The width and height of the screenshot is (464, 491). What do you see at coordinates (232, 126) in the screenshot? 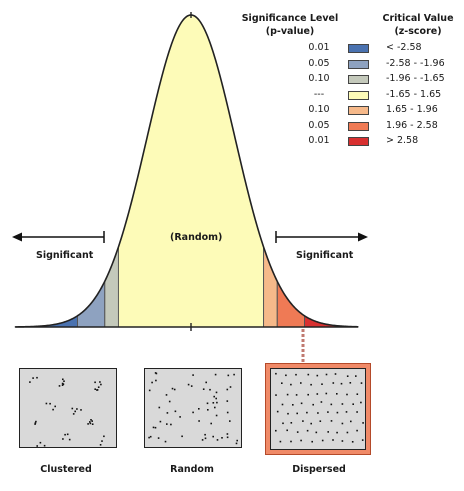
I see `legend-row: 0.05 1.96 - 2.58` at bounding box center [232, 126].